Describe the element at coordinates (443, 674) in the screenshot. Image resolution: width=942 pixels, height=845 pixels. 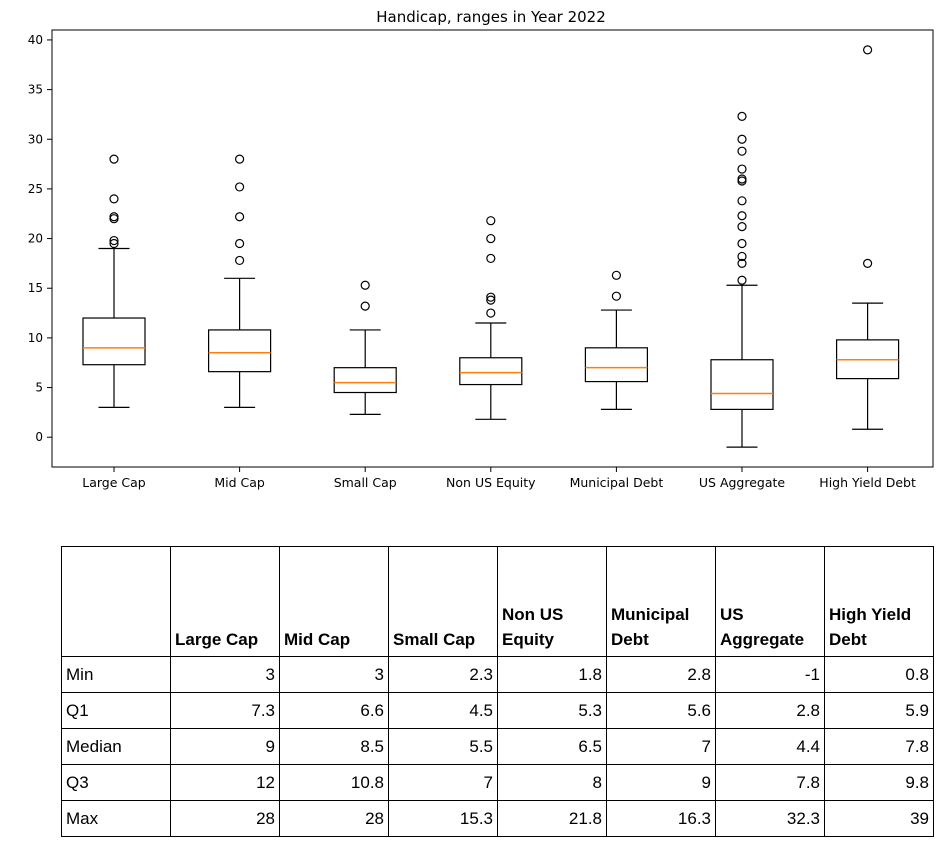
I see `table-cell: 2.3` at that location.